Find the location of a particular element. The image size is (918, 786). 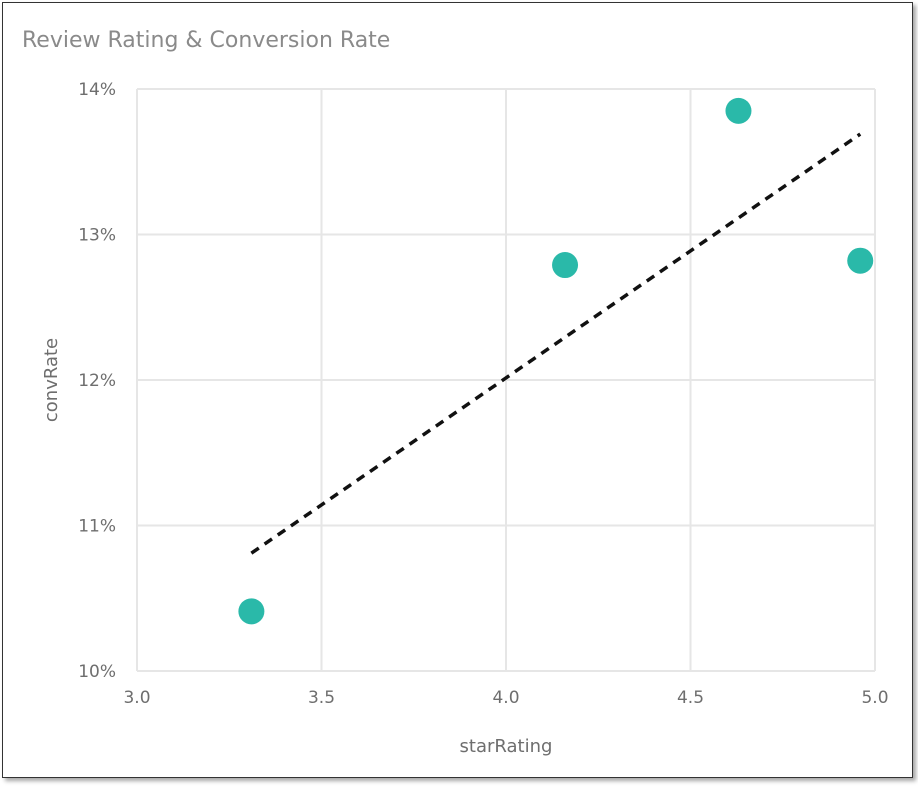

x-axis-title: starRating is located at coordinates (506, 746).